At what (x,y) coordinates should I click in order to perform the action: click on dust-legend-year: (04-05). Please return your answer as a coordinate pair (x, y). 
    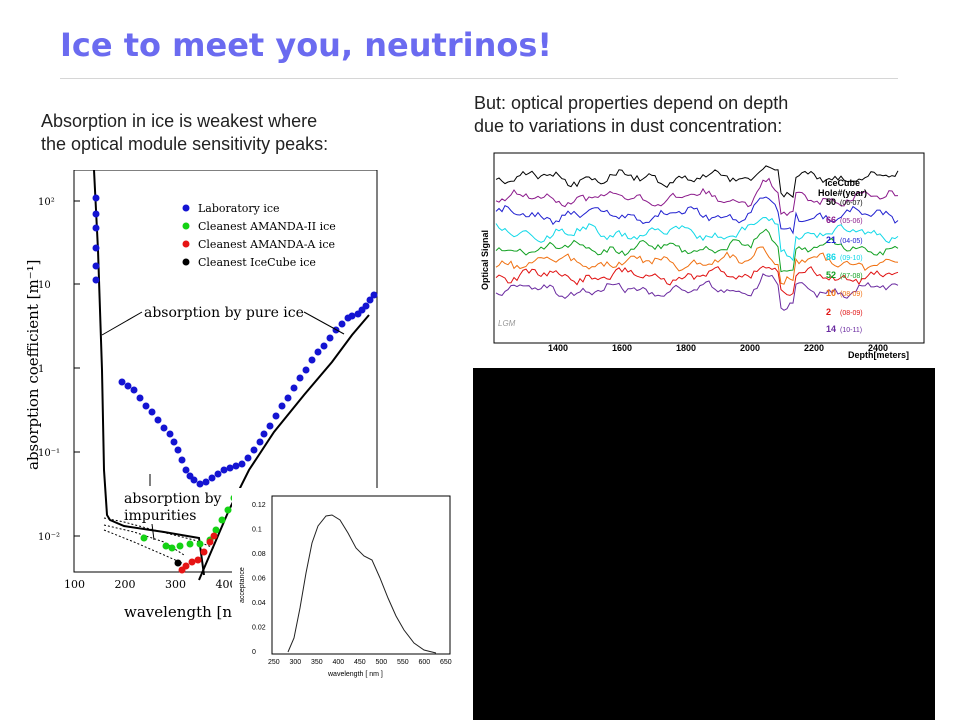
    Looking at the image, I should click on (851, 241).